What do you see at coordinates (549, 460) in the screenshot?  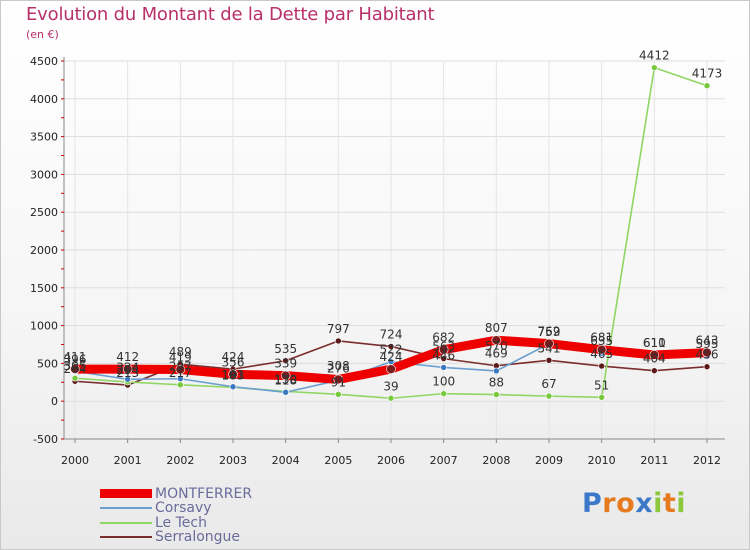 I see `x-tick-label: 2009` at bounding box center [549, 460].